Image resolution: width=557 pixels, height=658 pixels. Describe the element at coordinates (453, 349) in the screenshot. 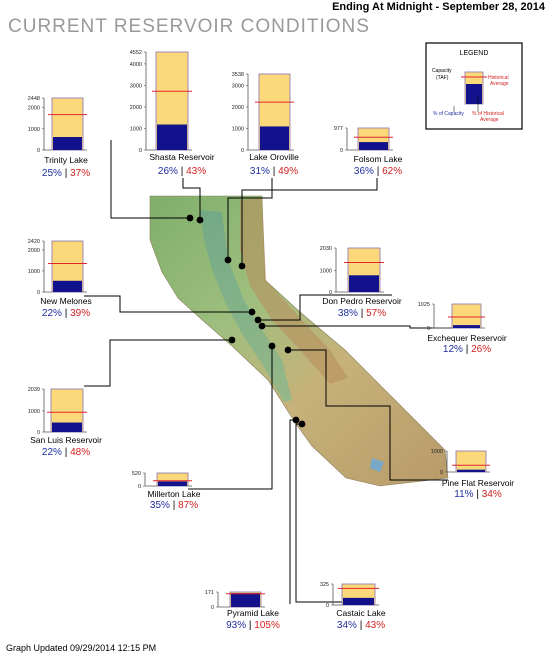

I see `pct-capacity: 12%` at that location.